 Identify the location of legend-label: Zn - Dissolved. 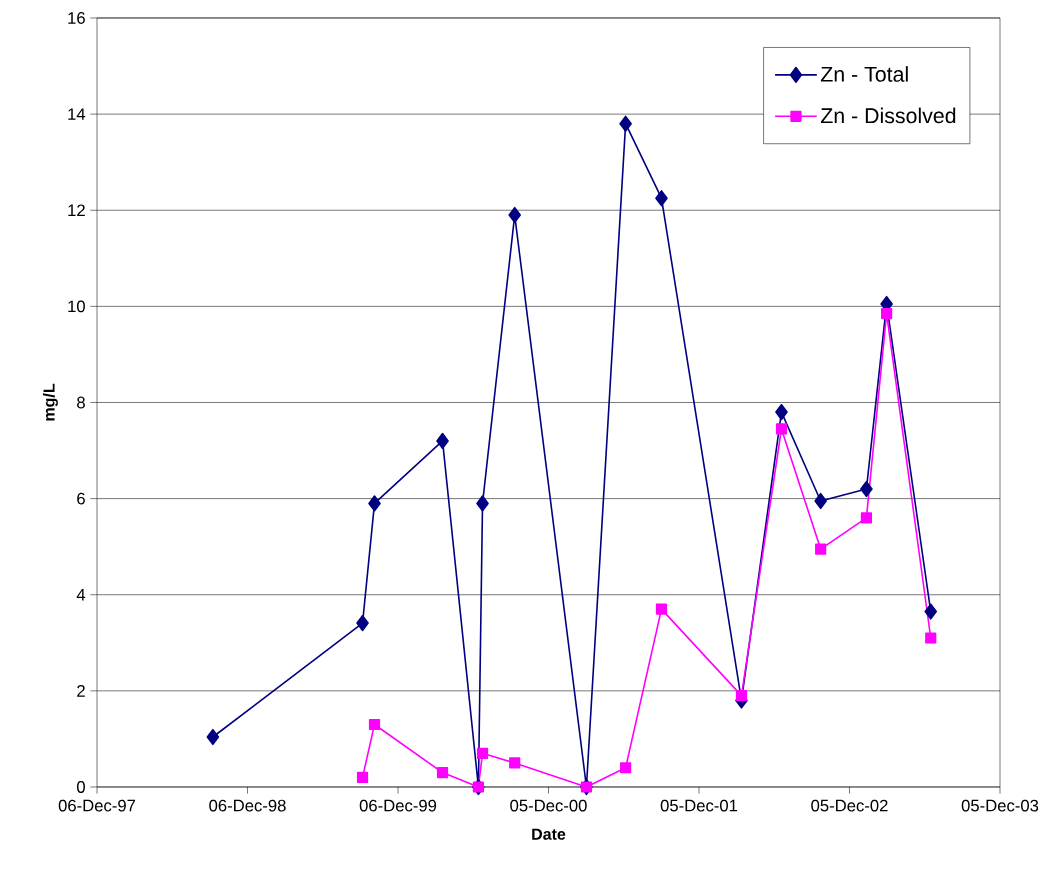
(888, 115).